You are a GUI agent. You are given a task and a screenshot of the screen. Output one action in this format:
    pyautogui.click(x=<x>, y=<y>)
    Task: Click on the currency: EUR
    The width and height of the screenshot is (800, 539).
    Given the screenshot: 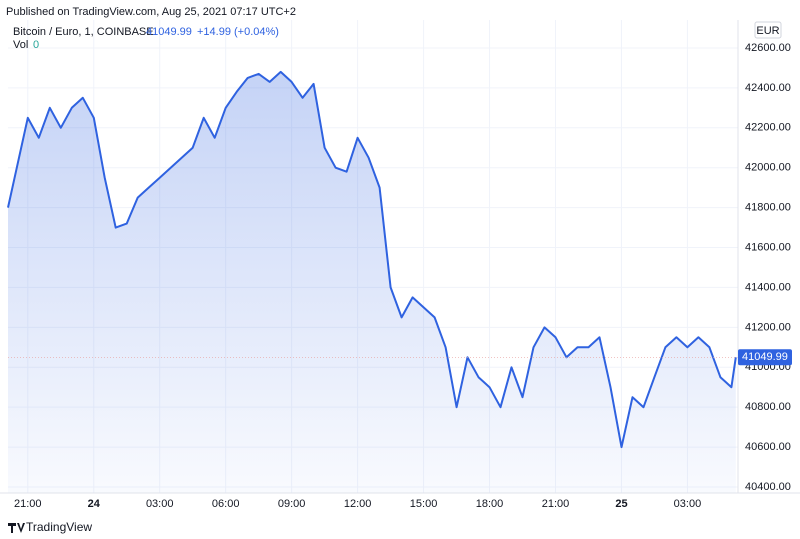 What is the action you would take?
    pyautogui.click(x=767, y=31)
    